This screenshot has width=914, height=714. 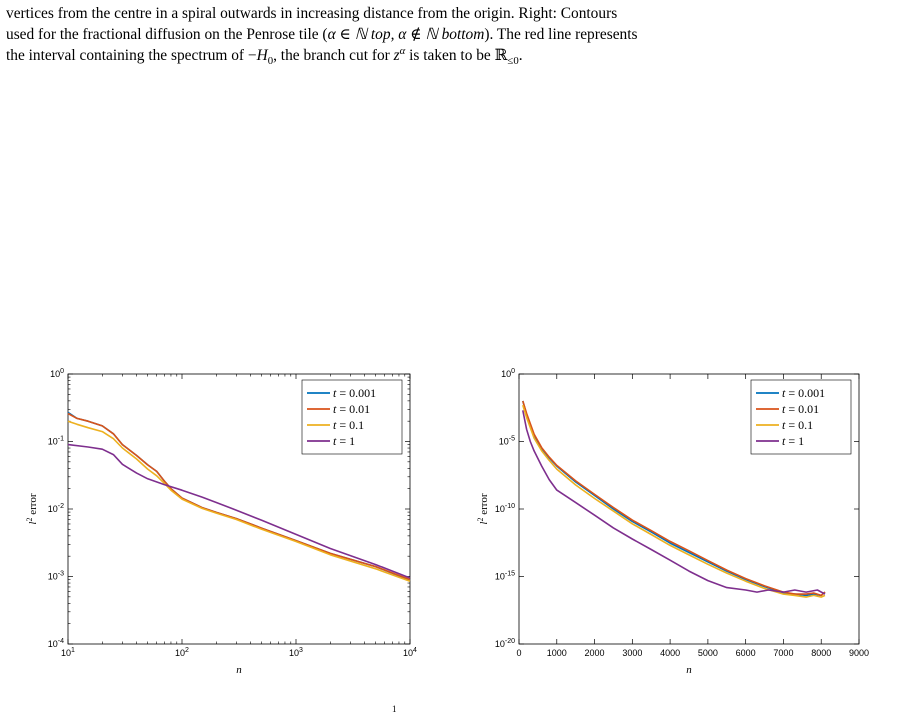 I want to click on y-tick-label: 10⁻²⁰, so click(x=505, y=643).